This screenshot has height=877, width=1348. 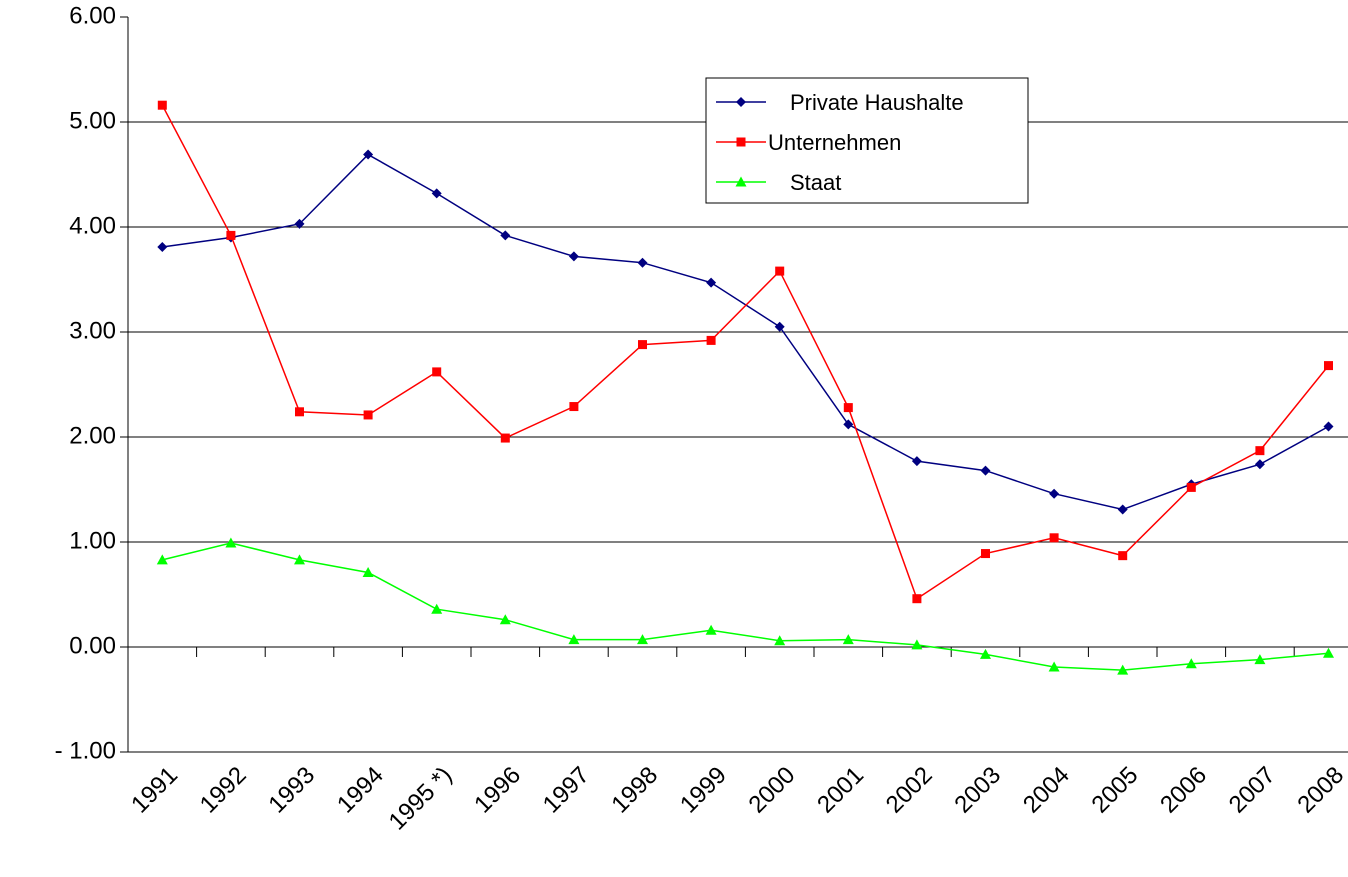 I want to click on x-tick-label: 2002, so click(x=909, y=790).